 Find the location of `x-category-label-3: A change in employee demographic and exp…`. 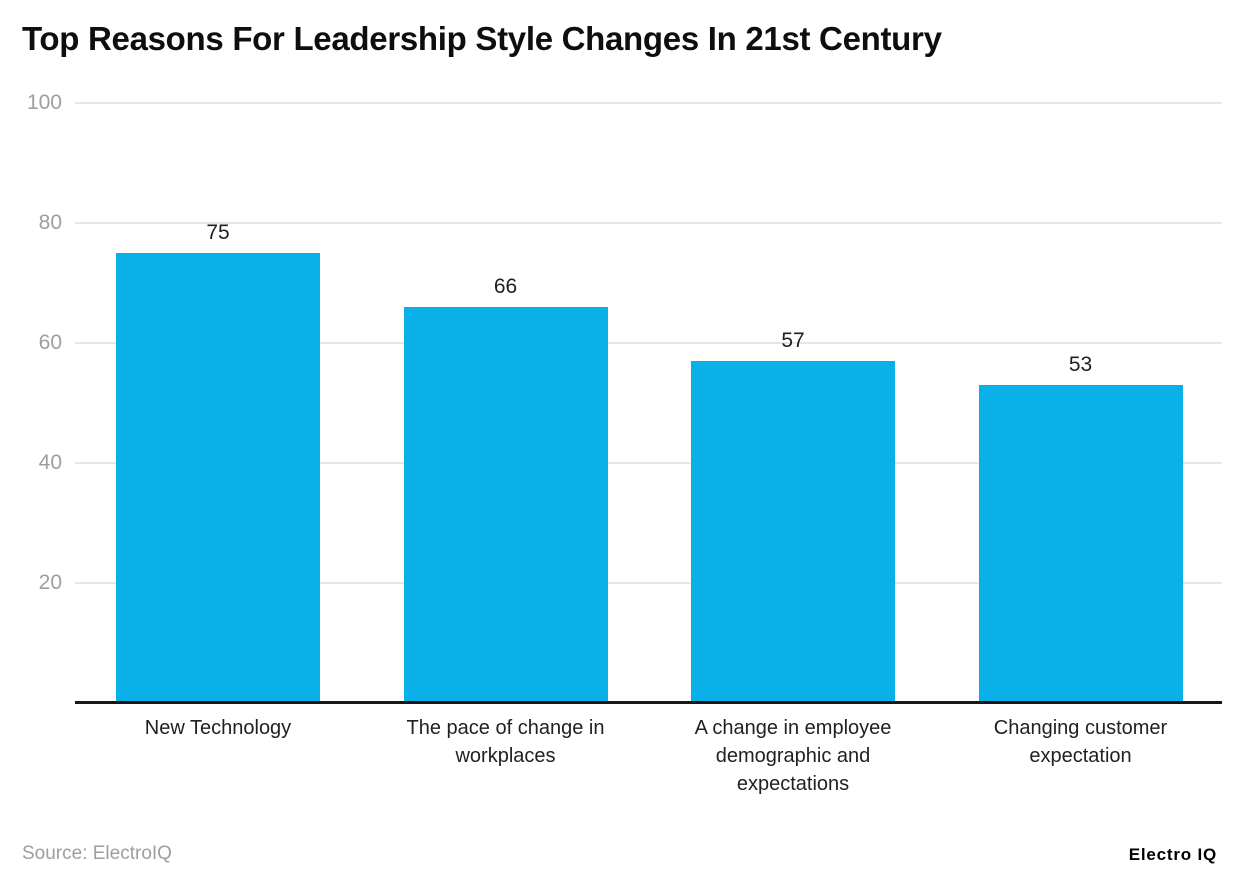

x-category-label-3: A change in employee demographic and exp… is located at coordinates (793, 756).